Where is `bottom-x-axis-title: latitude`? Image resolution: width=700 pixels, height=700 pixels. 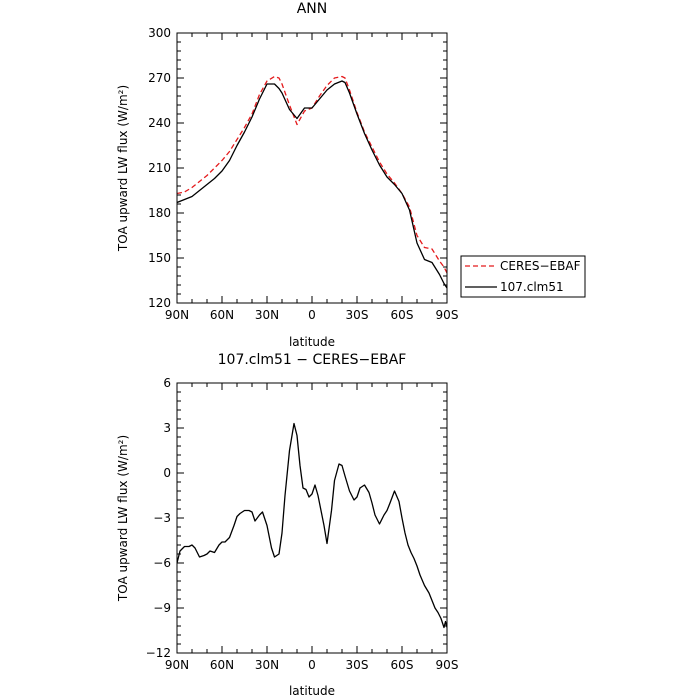 bottom-x-axis-title: latitude is located at coordinates (312, 691).